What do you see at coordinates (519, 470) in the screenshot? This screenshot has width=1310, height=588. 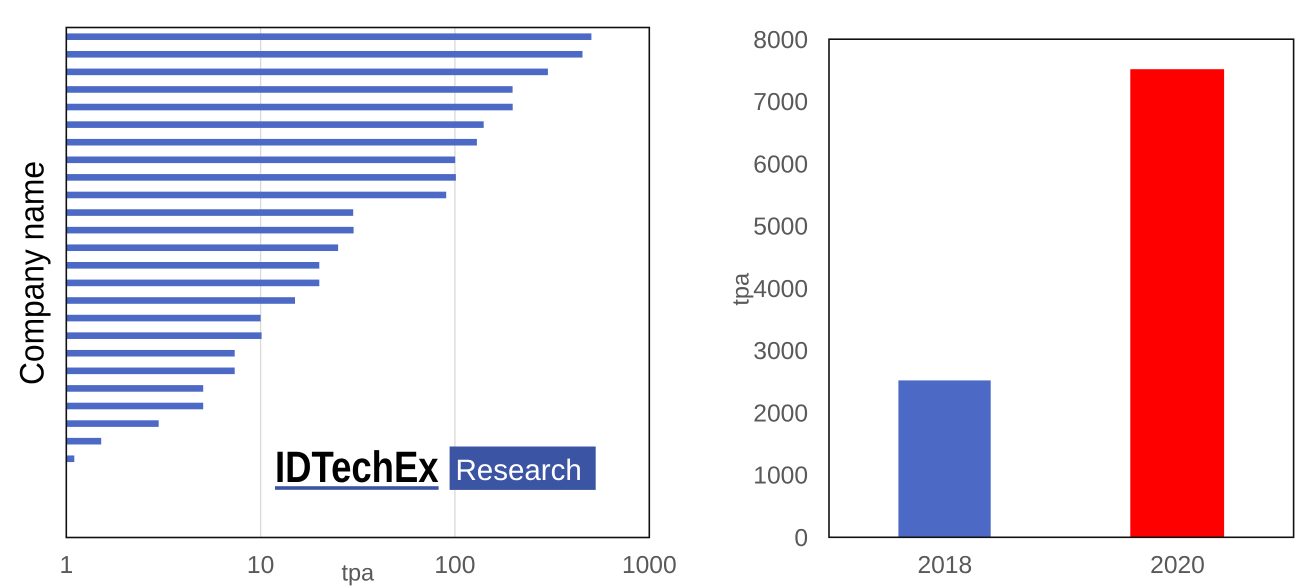 I see `svg-text: Research` at bounding box center [519, 470].